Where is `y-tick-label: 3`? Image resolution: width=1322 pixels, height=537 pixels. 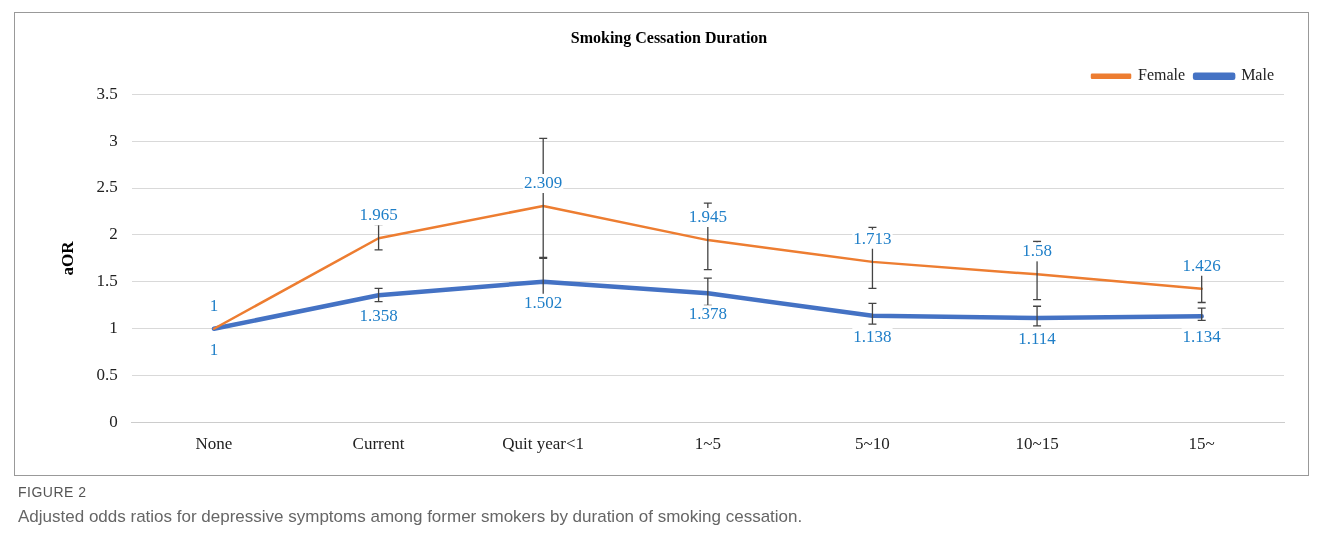 y-tick-label: 3 is located at coordinates (113, 140).